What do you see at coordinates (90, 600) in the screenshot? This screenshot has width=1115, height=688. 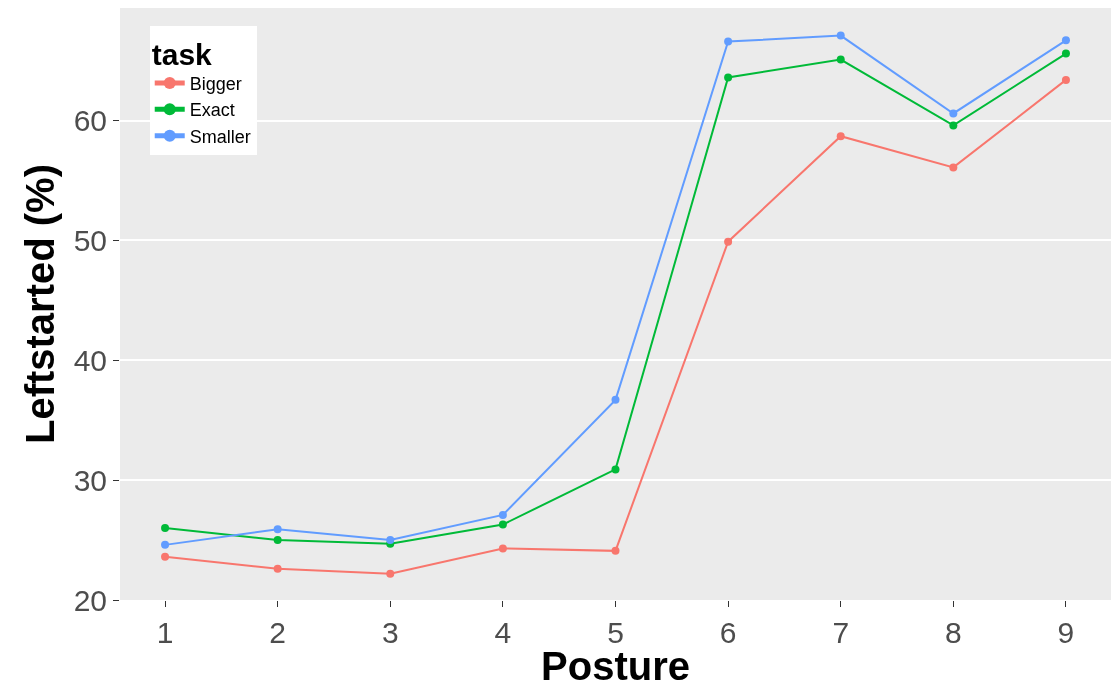 I see `y-tick-label: 20` at bounding box center [90, 600].